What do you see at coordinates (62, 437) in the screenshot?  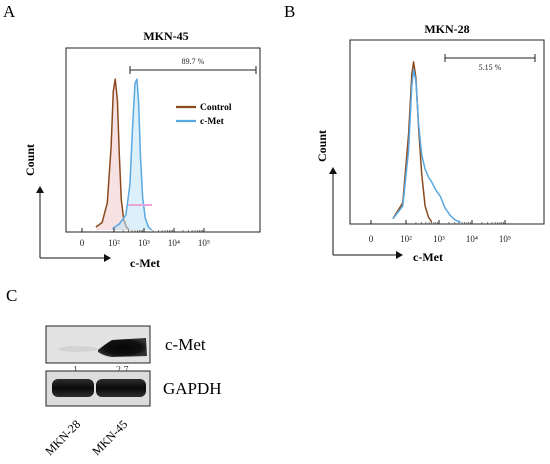 I see `lane-label-mkn28: MKN-28` at bounding box center [62, 437].